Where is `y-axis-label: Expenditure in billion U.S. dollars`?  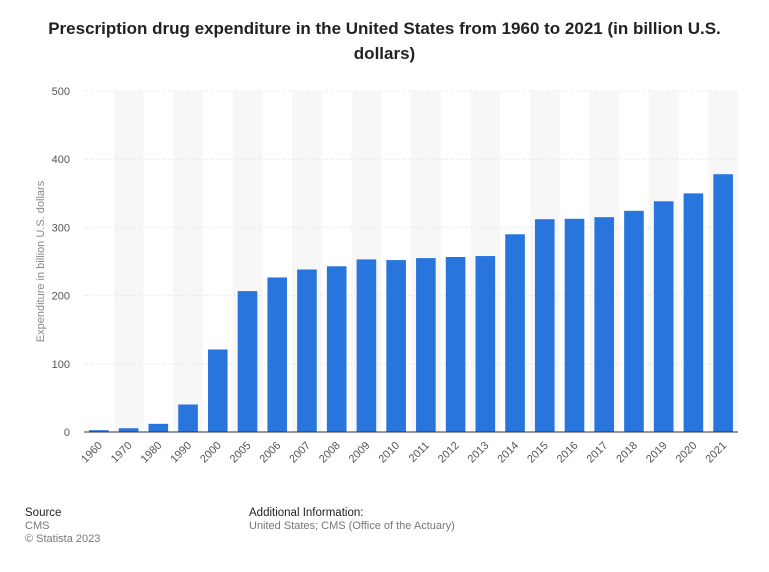
y-axis-label: Expenditure in billion U.S. dollars is located at coordinates (41, 261).